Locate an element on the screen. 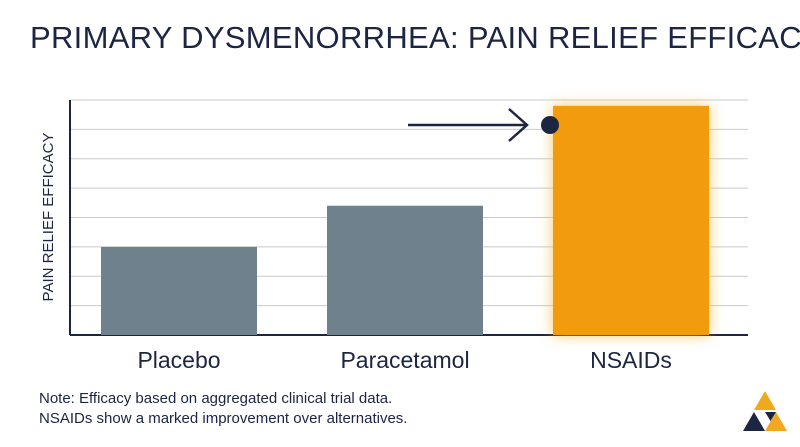 This screenshot has width=800, height=447. arrow-right-icon is located at coordinates (468, 125).